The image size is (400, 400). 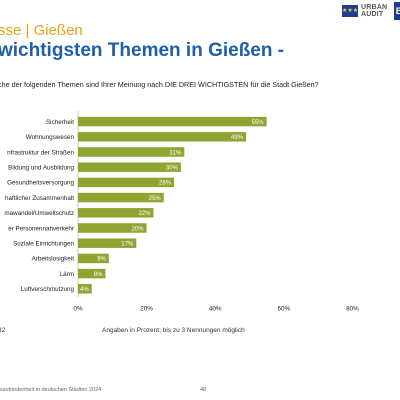 I want to click on bar-value-label: 31%, so click(x=175, y=153).